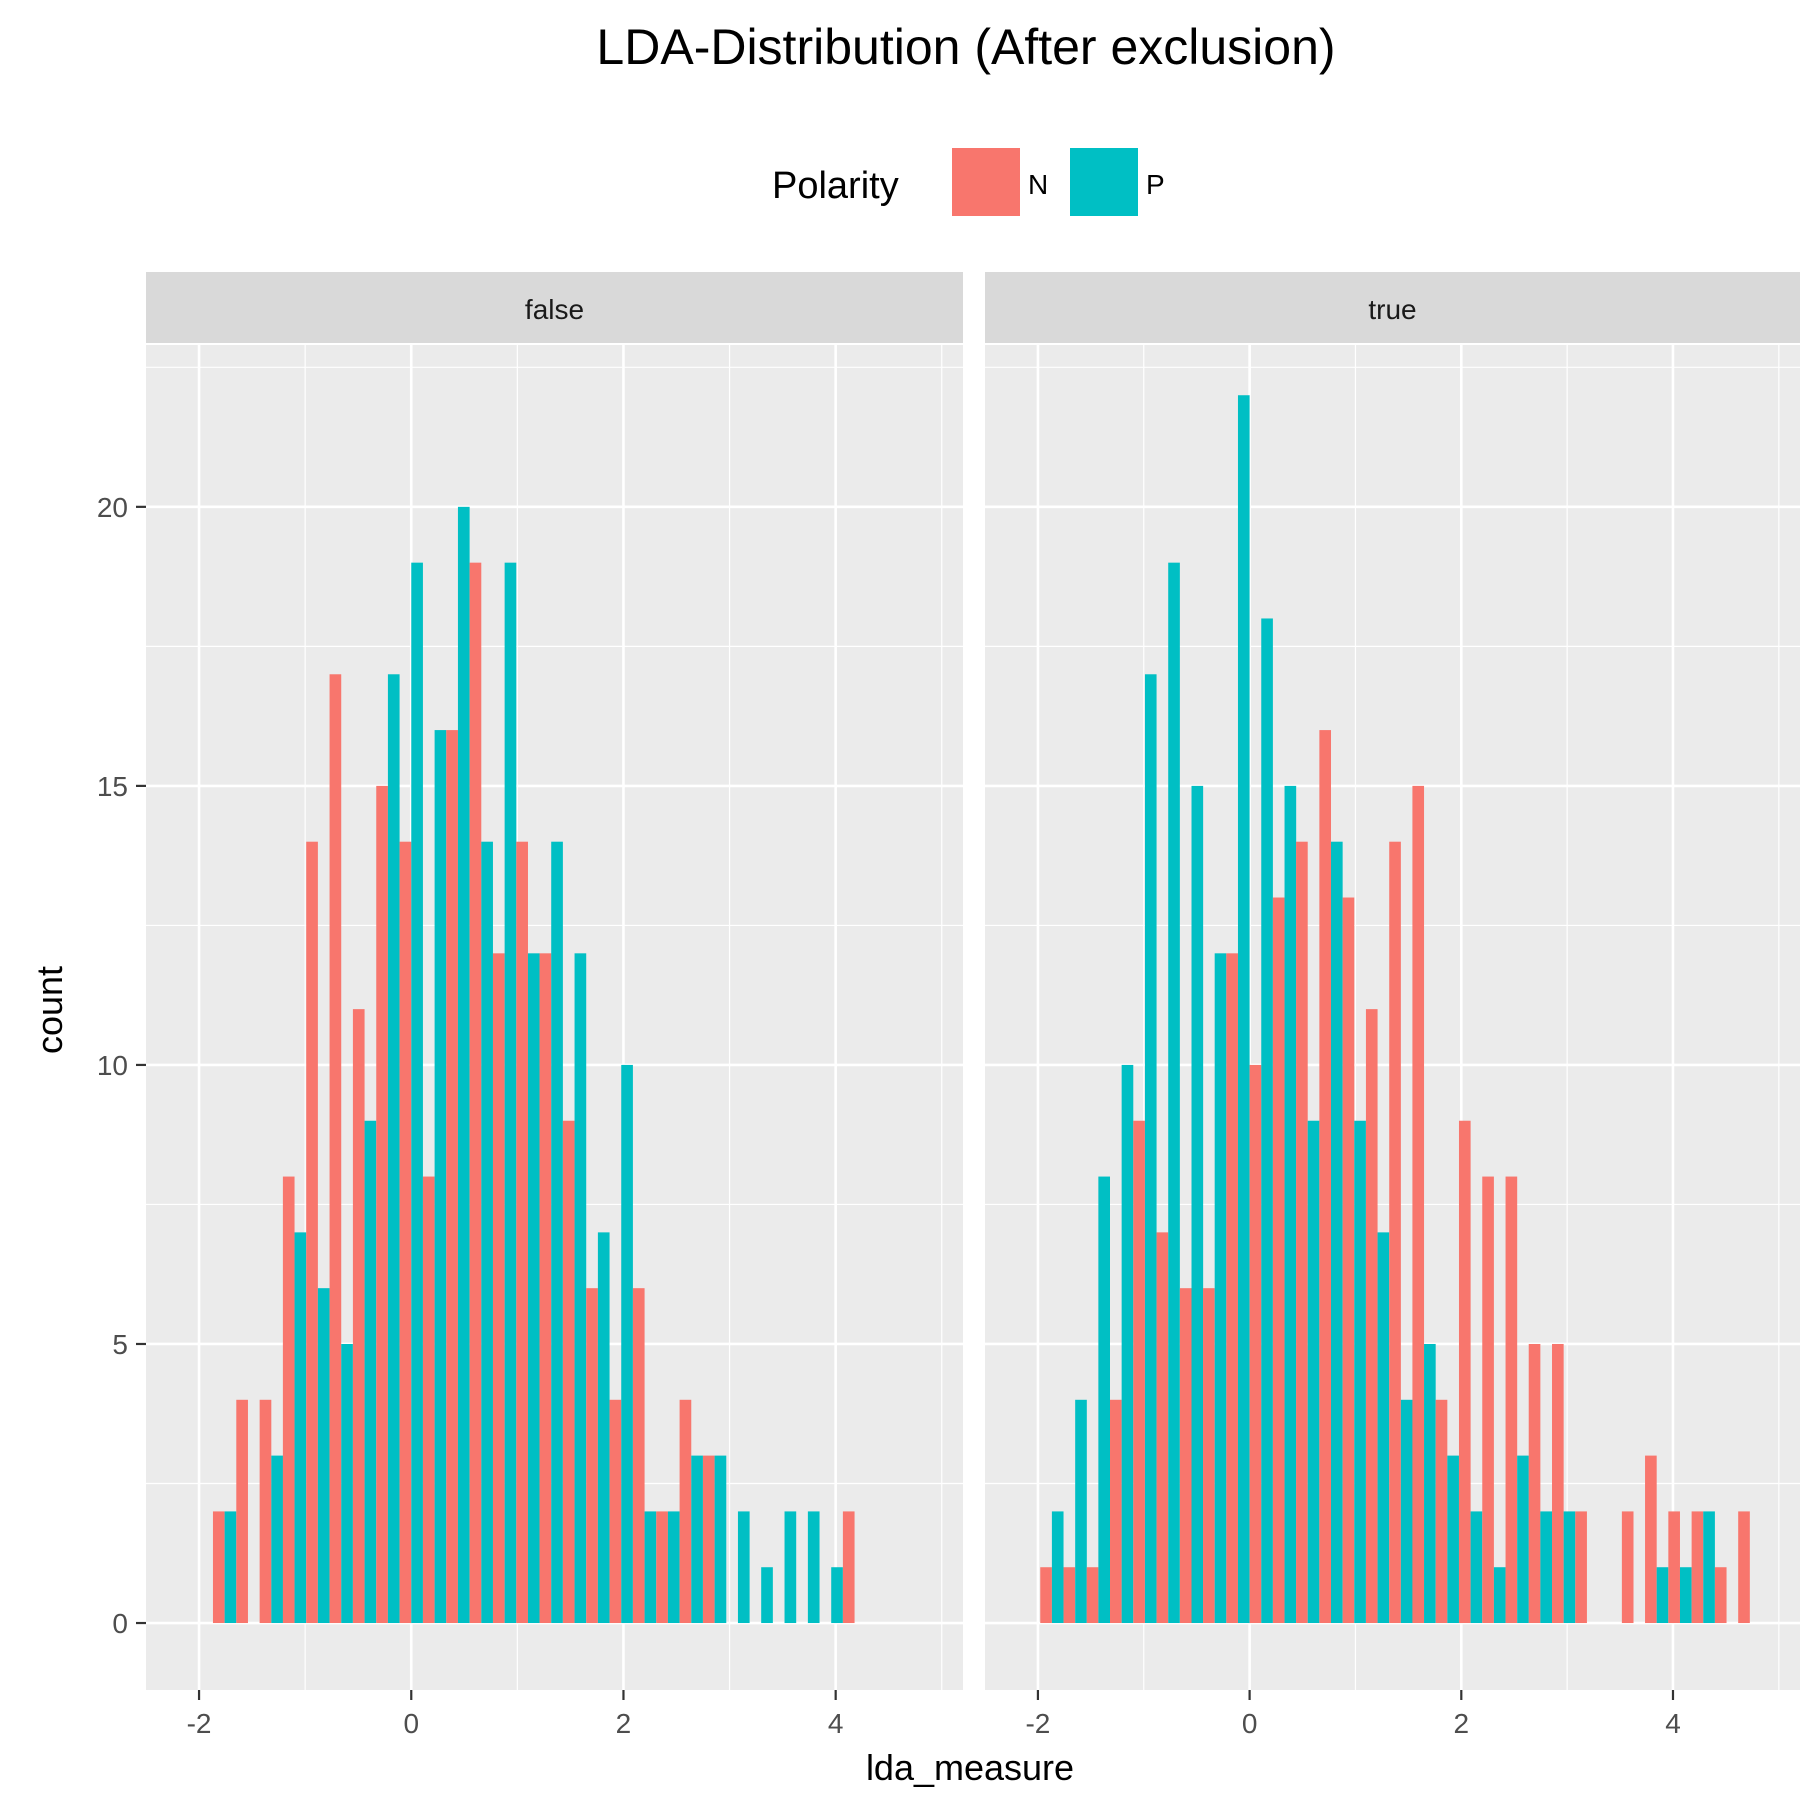 Image resolution: width=1800 pixels, height=1800 pixels. Describe the element at coordinates (112, 786) in the screenshot. I see `y-tick-label: 15` at that location.